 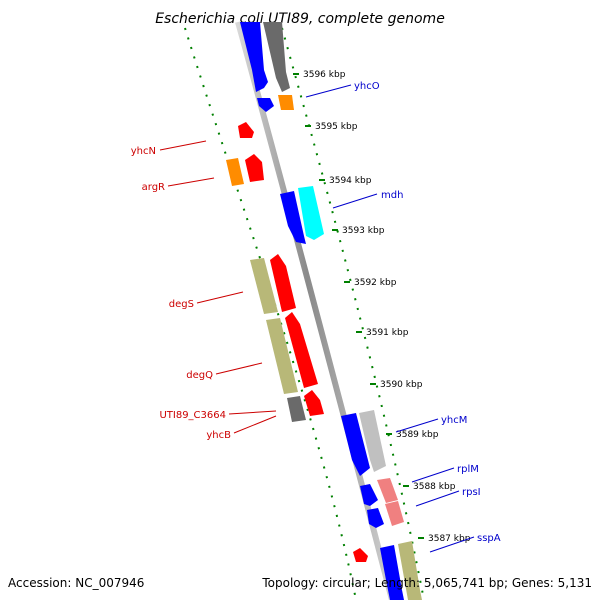 I want to click on gene-label-yhco: yhcO, so click(x=367, y=86).